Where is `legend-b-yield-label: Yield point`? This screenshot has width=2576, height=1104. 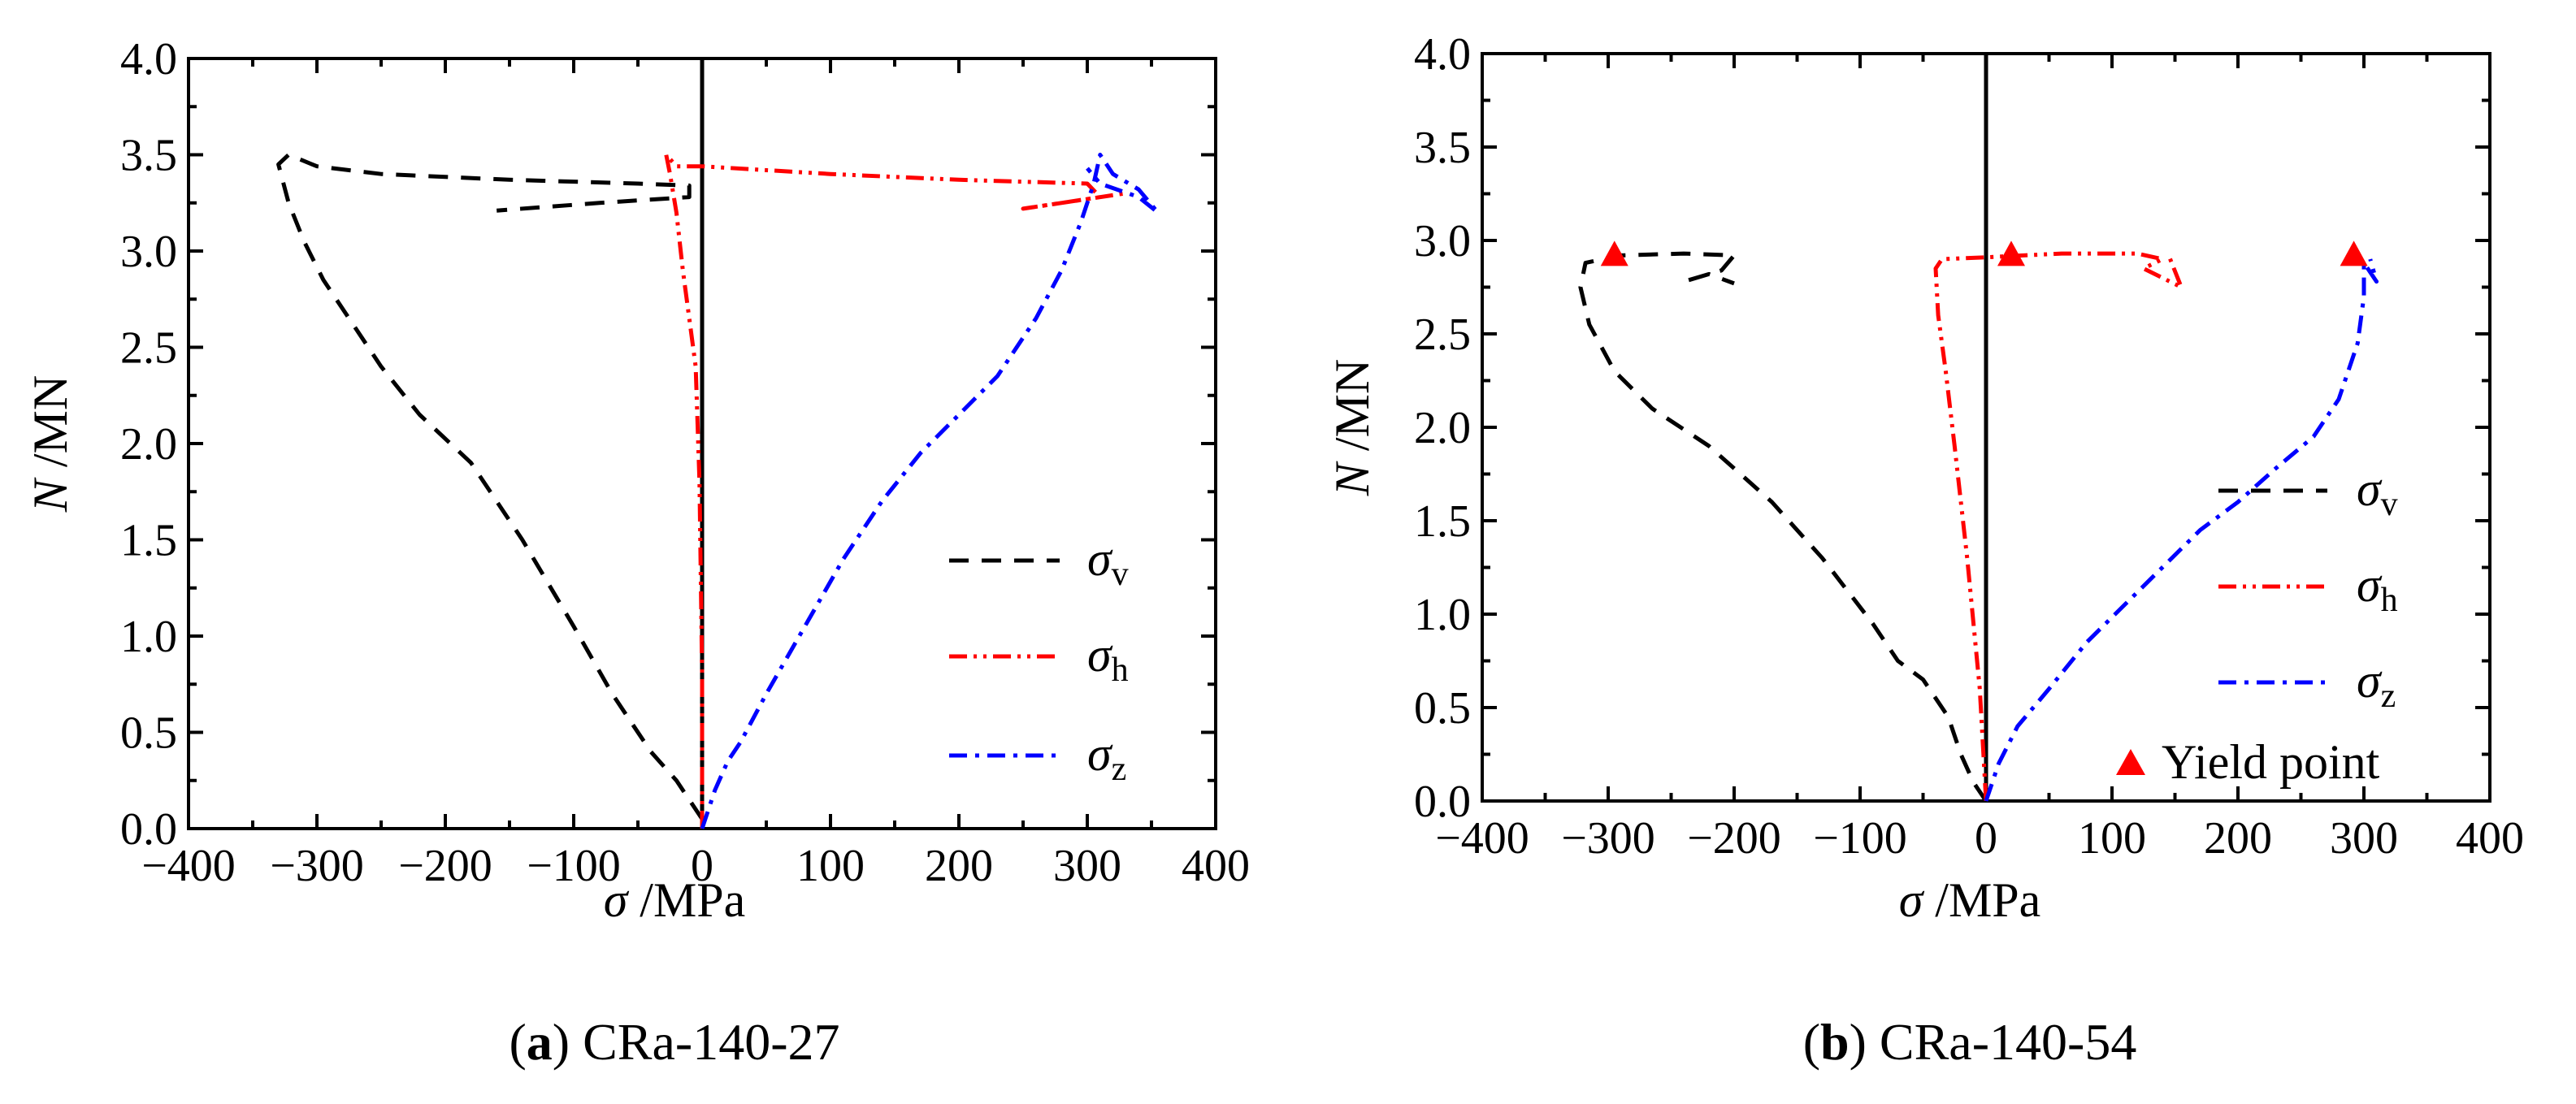
legend-b-yield-label: Yield point is located at coordinates (2271, 762).